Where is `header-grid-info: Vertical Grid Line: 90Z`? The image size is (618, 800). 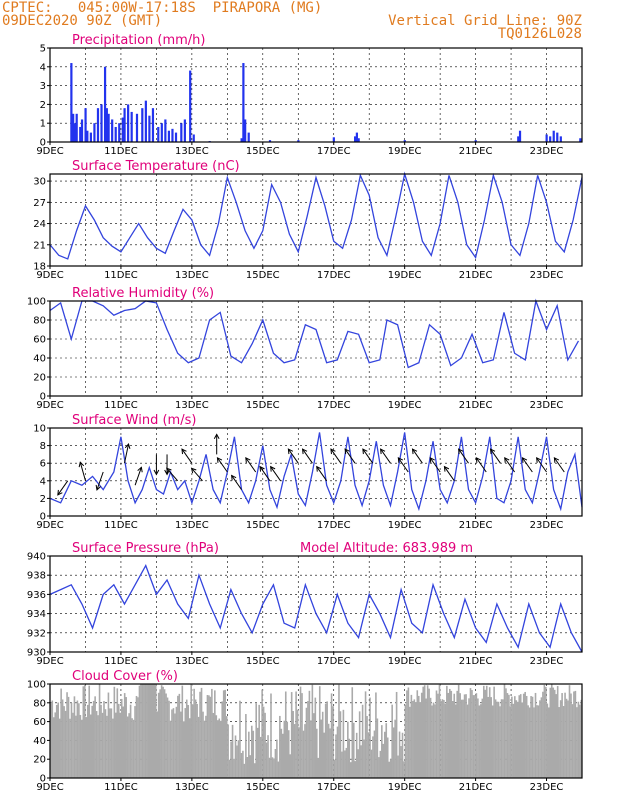
header-grid-info: Vertical Grid Line: 90Z is located at coordinates (485, 21).